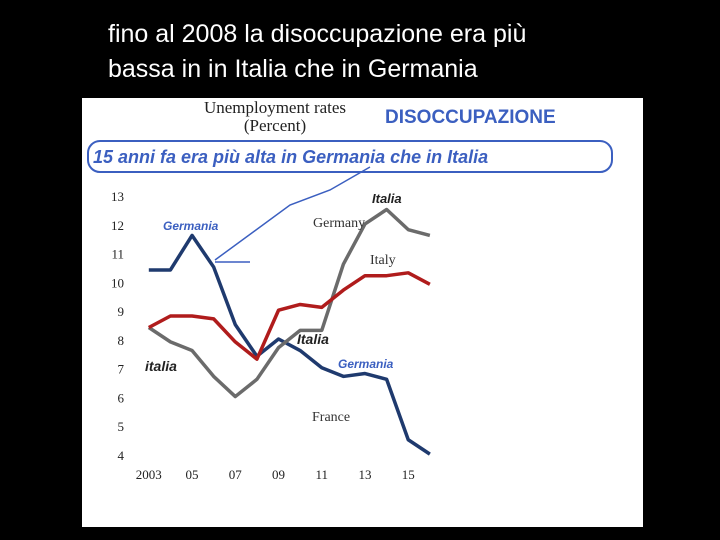 The height and width of the screenshot is (540, 720). I want to click on chart-subtitle: (Percent), so click(275, 125).